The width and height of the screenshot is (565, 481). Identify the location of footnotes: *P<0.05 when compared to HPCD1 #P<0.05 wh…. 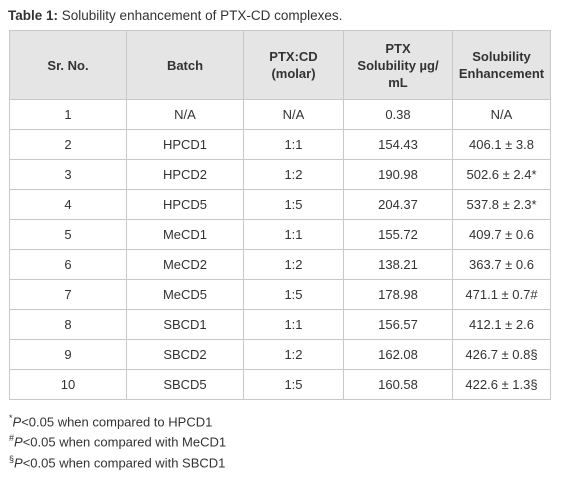
(117, 440).